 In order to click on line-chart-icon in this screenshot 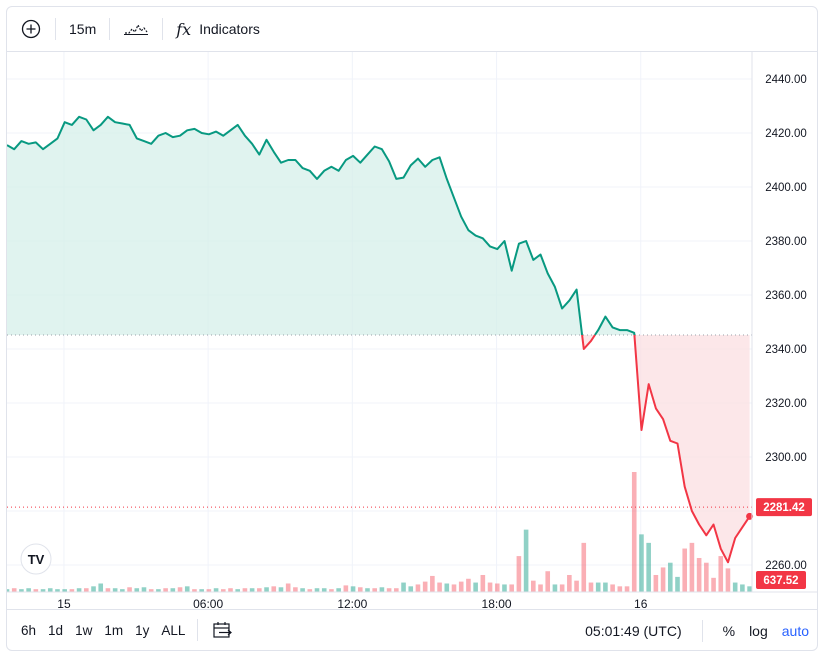, I will do `click(136, 29)`.